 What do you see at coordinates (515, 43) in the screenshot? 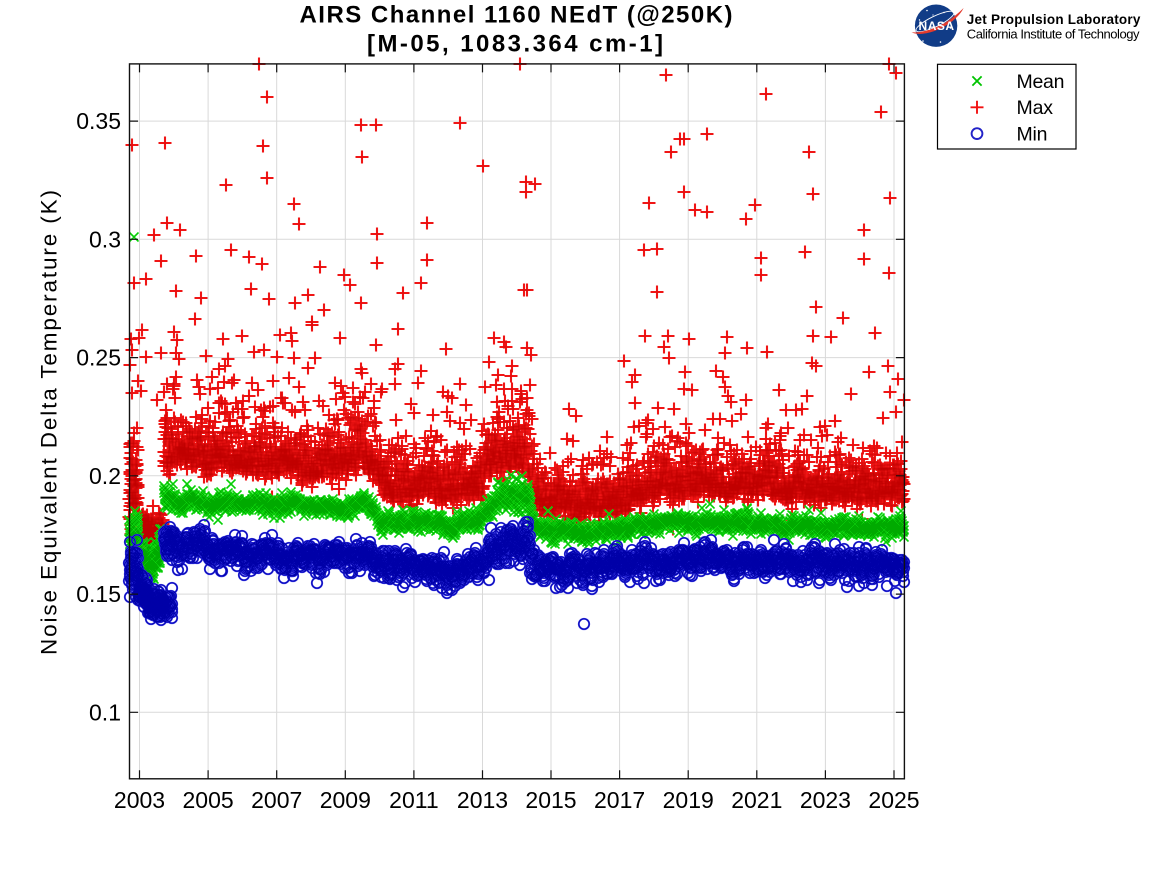
I see `svg-text: [M-05, 1083.364 cm-1]` at bounding box center [515, 43].